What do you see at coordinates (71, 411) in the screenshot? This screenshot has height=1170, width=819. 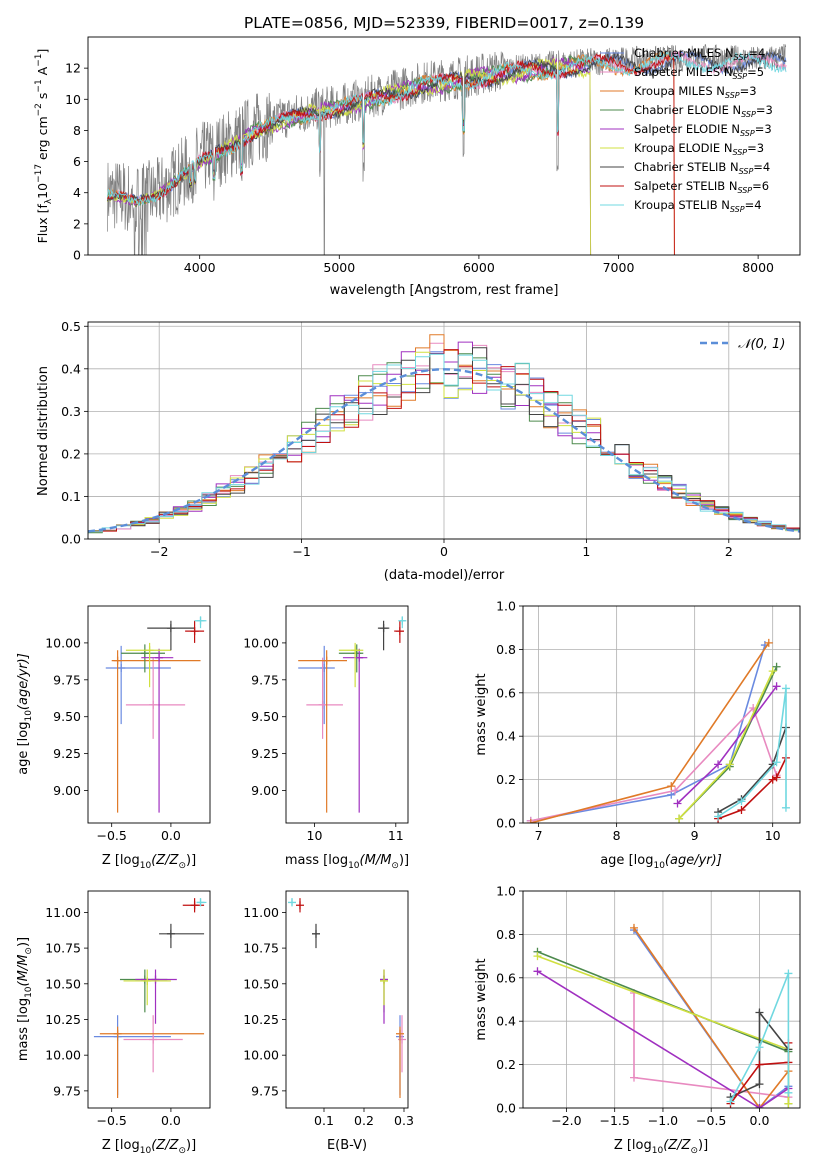 I see `residuals-ytick-label: 0.3` at bounding box center [71, 411].